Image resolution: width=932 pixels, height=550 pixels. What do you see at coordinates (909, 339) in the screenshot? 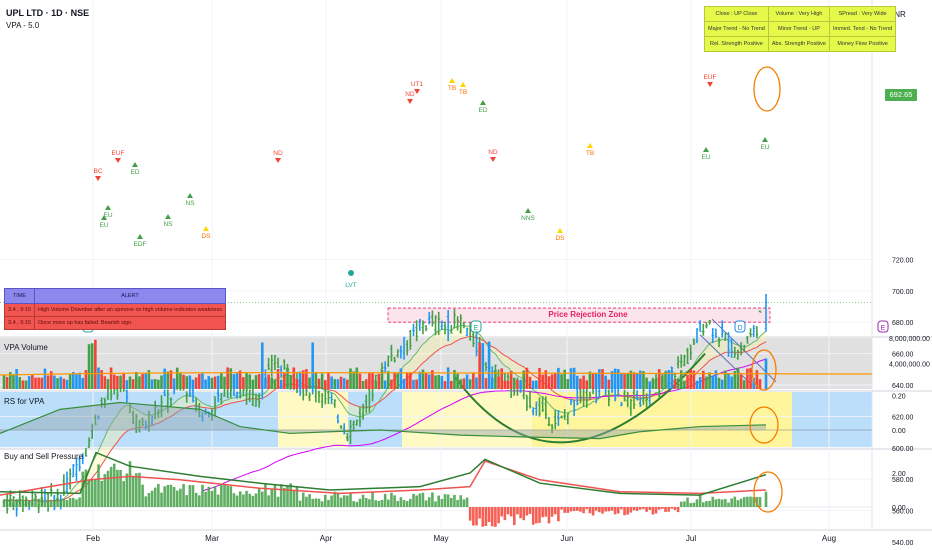
I see `volume-tick-label: 8,000,000.00` at bounding box center [909, 339].